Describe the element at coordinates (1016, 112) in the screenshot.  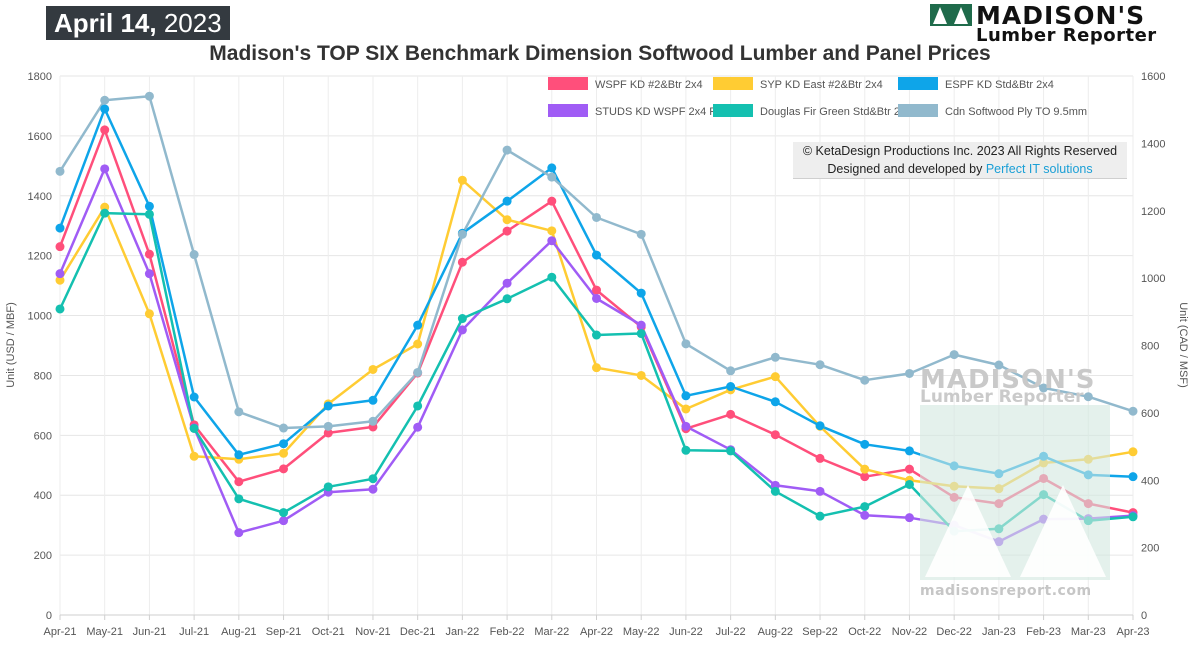
I see `legend-label: Cdn Softwood Ply TO 9.5mm` at that location.